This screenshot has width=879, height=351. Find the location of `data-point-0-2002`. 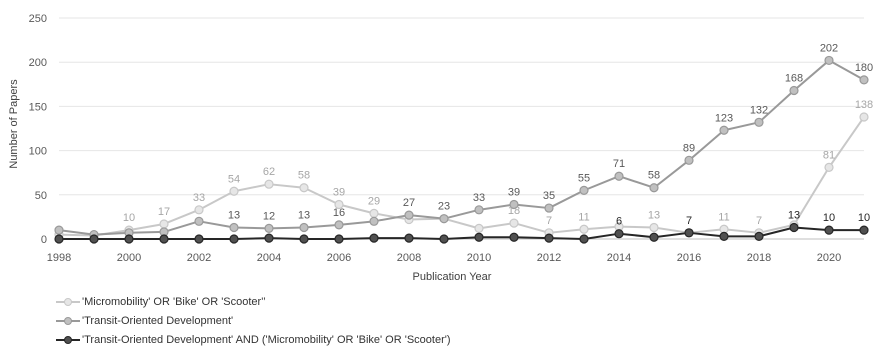

data-point-0-2002 is located at coordinates (199, 210).